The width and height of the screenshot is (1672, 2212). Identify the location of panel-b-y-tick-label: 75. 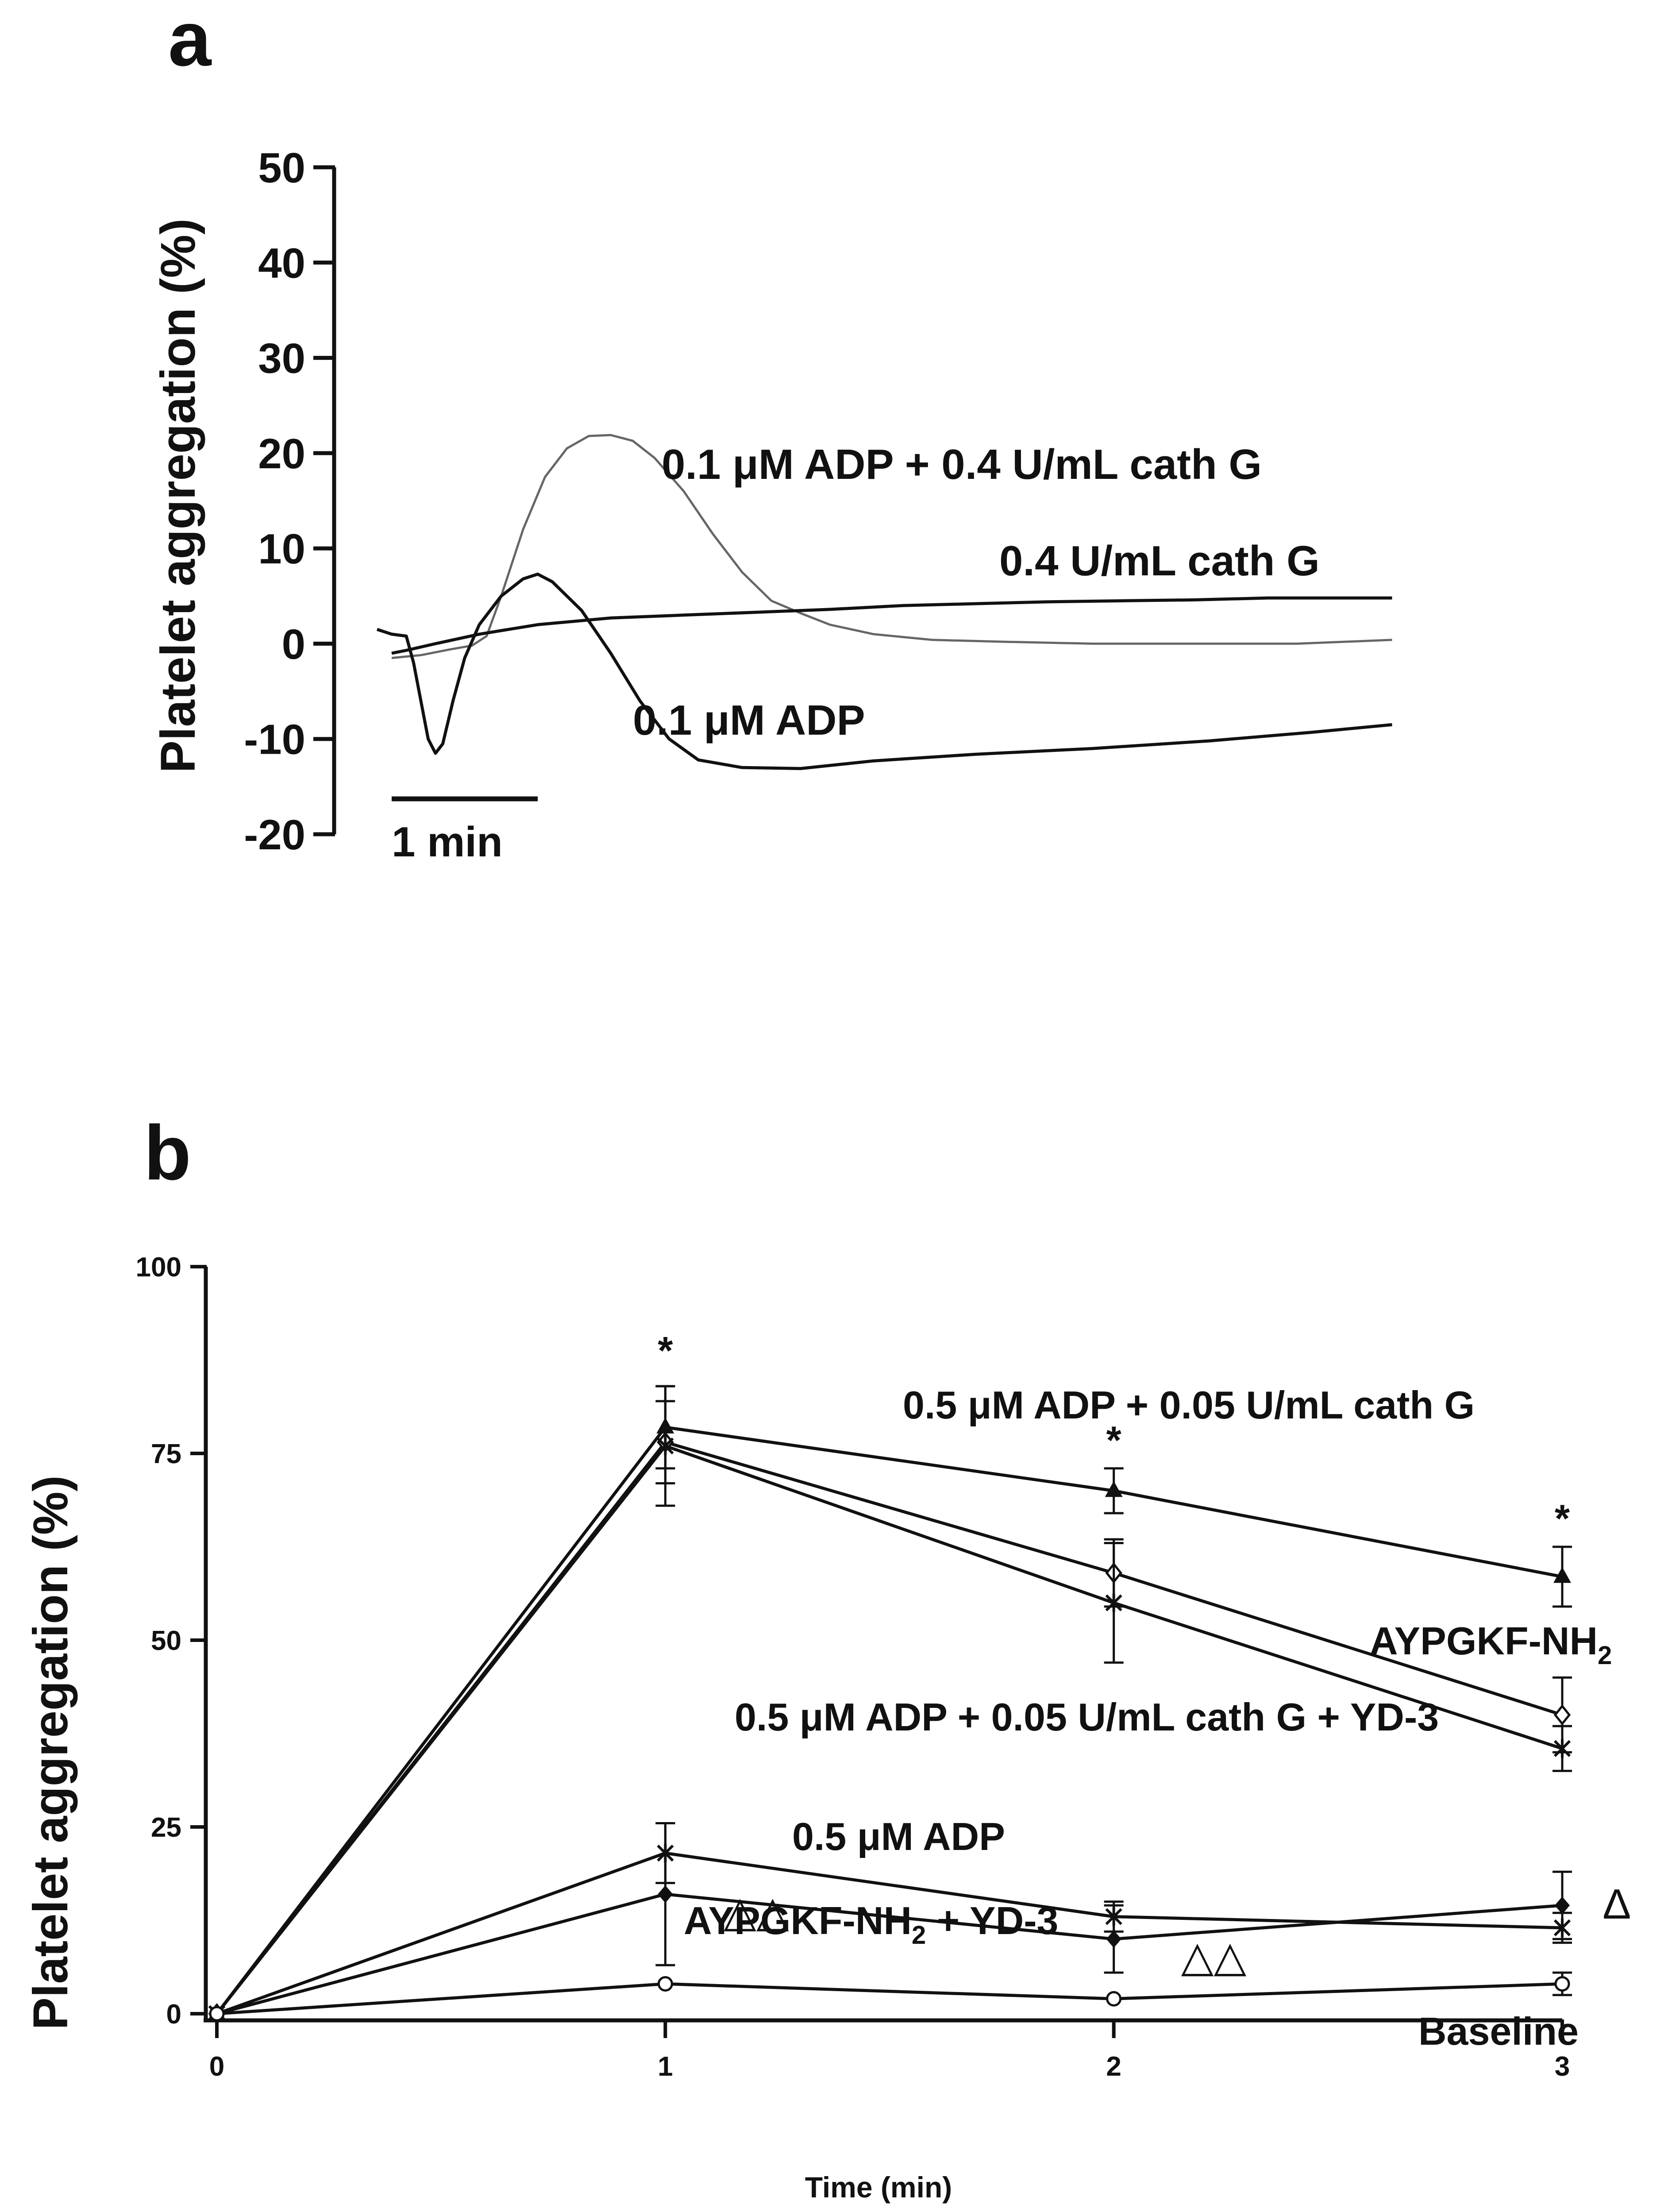
(166, 1454).